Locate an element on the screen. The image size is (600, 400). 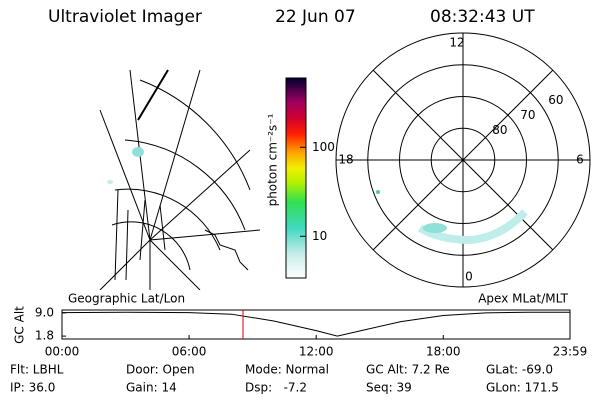
x-tick-label: 00:00 is located at coordinates (62, 352).